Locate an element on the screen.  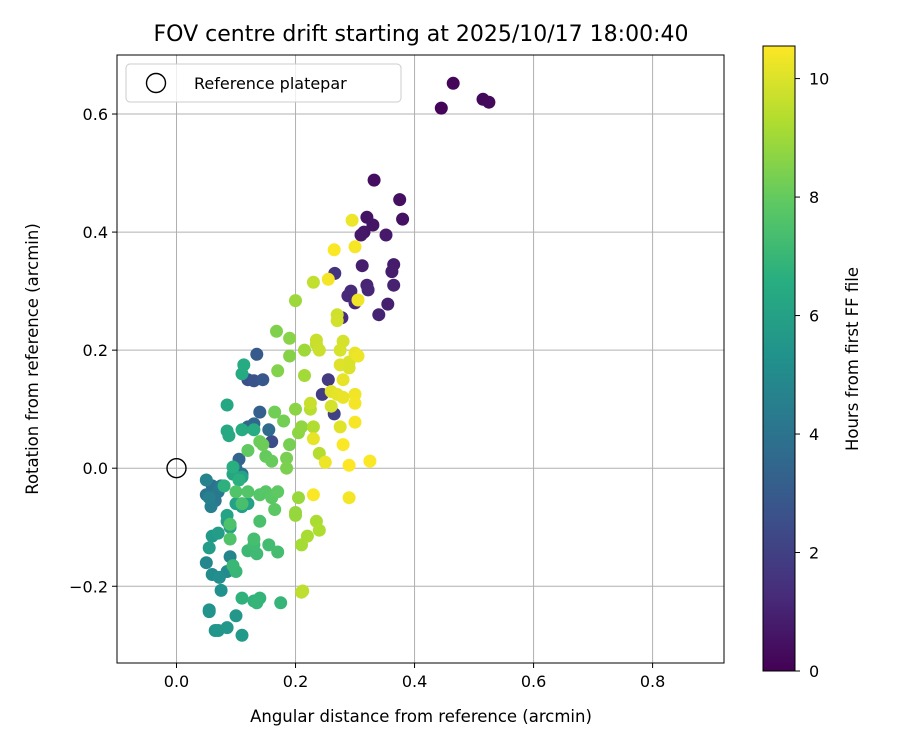
legend-open-circle-icon is located at coordinates (156, 83).